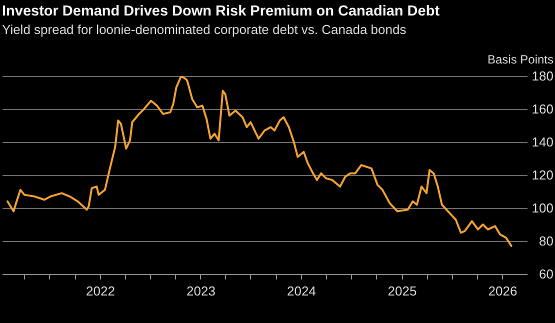 The width and height of the screenshot is (555, 323). I want to click on y-tick-label: 180, so click(543, 76).